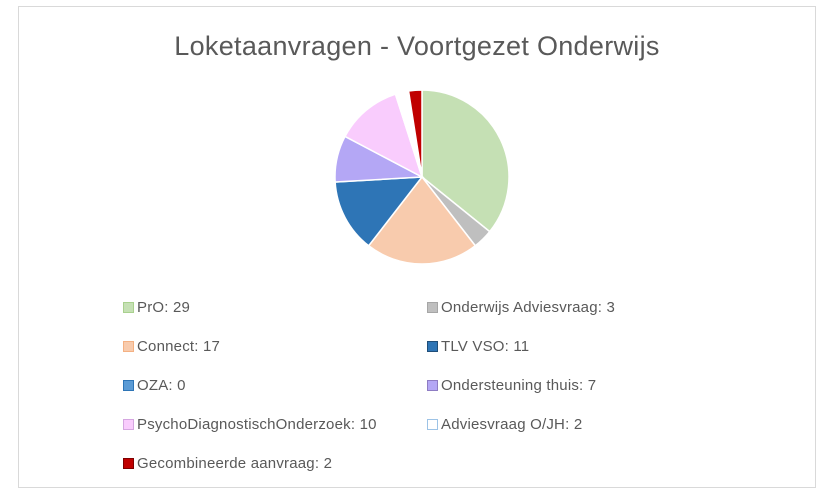 The image size is (835, 500). Describe the element at coordinates (128, 346) in the screenshot. I see `legend-swatch-connect` at that location.